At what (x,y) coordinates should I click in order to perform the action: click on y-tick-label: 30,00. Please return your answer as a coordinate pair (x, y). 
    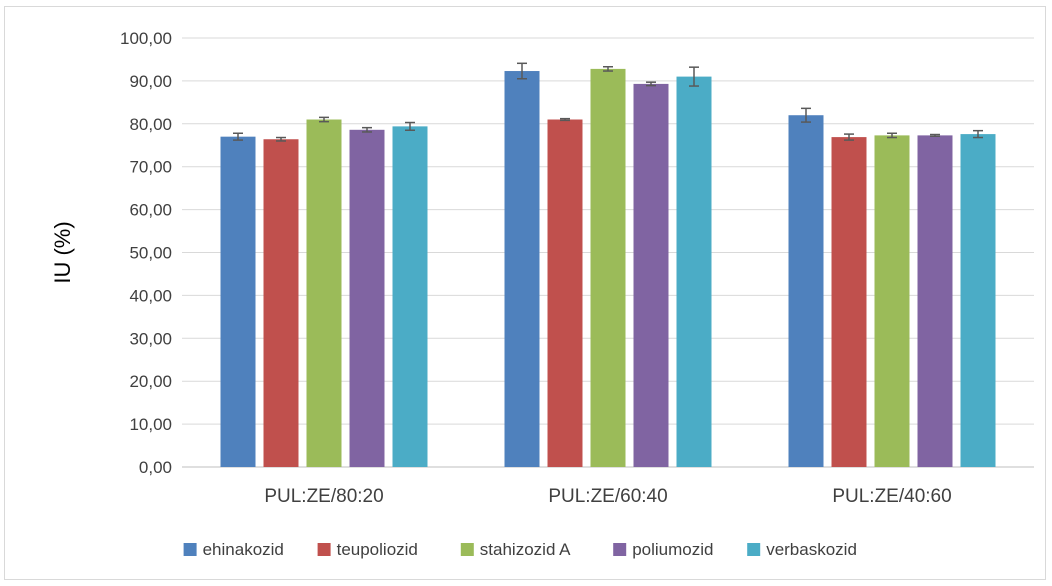
    Looking at the image, I should click on (150, 338).